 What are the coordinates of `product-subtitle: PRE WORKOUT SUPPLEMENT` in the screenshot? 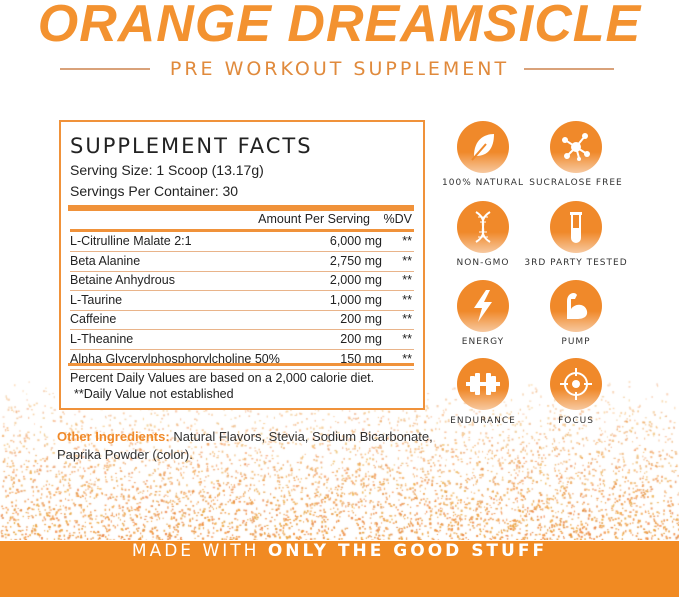 It's located at (339, 69).